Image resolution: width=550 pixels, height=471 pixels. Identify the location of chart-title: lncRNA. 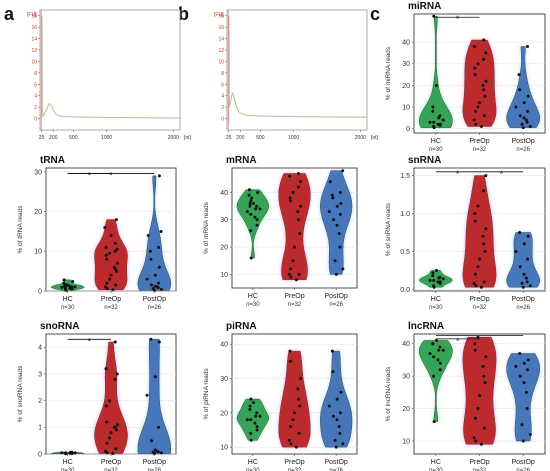
(426, 326).